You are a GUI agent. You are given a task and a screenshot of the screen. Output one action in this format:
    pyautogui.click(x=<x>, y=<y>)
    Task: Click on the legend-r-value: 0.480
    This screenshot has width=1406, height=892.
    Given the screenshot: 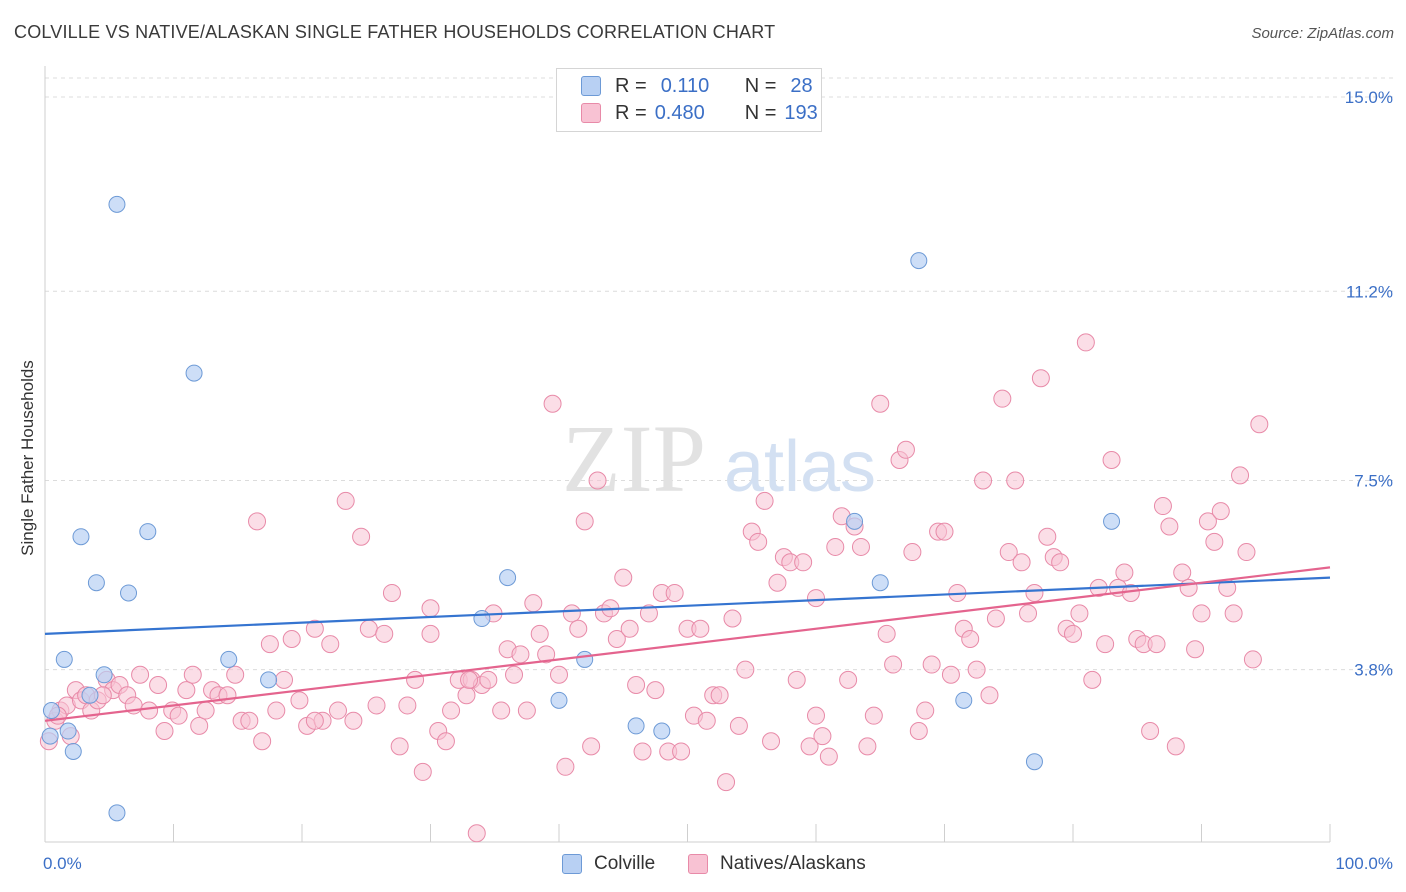 What is the action you would take?
    pyautogui.click(x=679, y=112)
    